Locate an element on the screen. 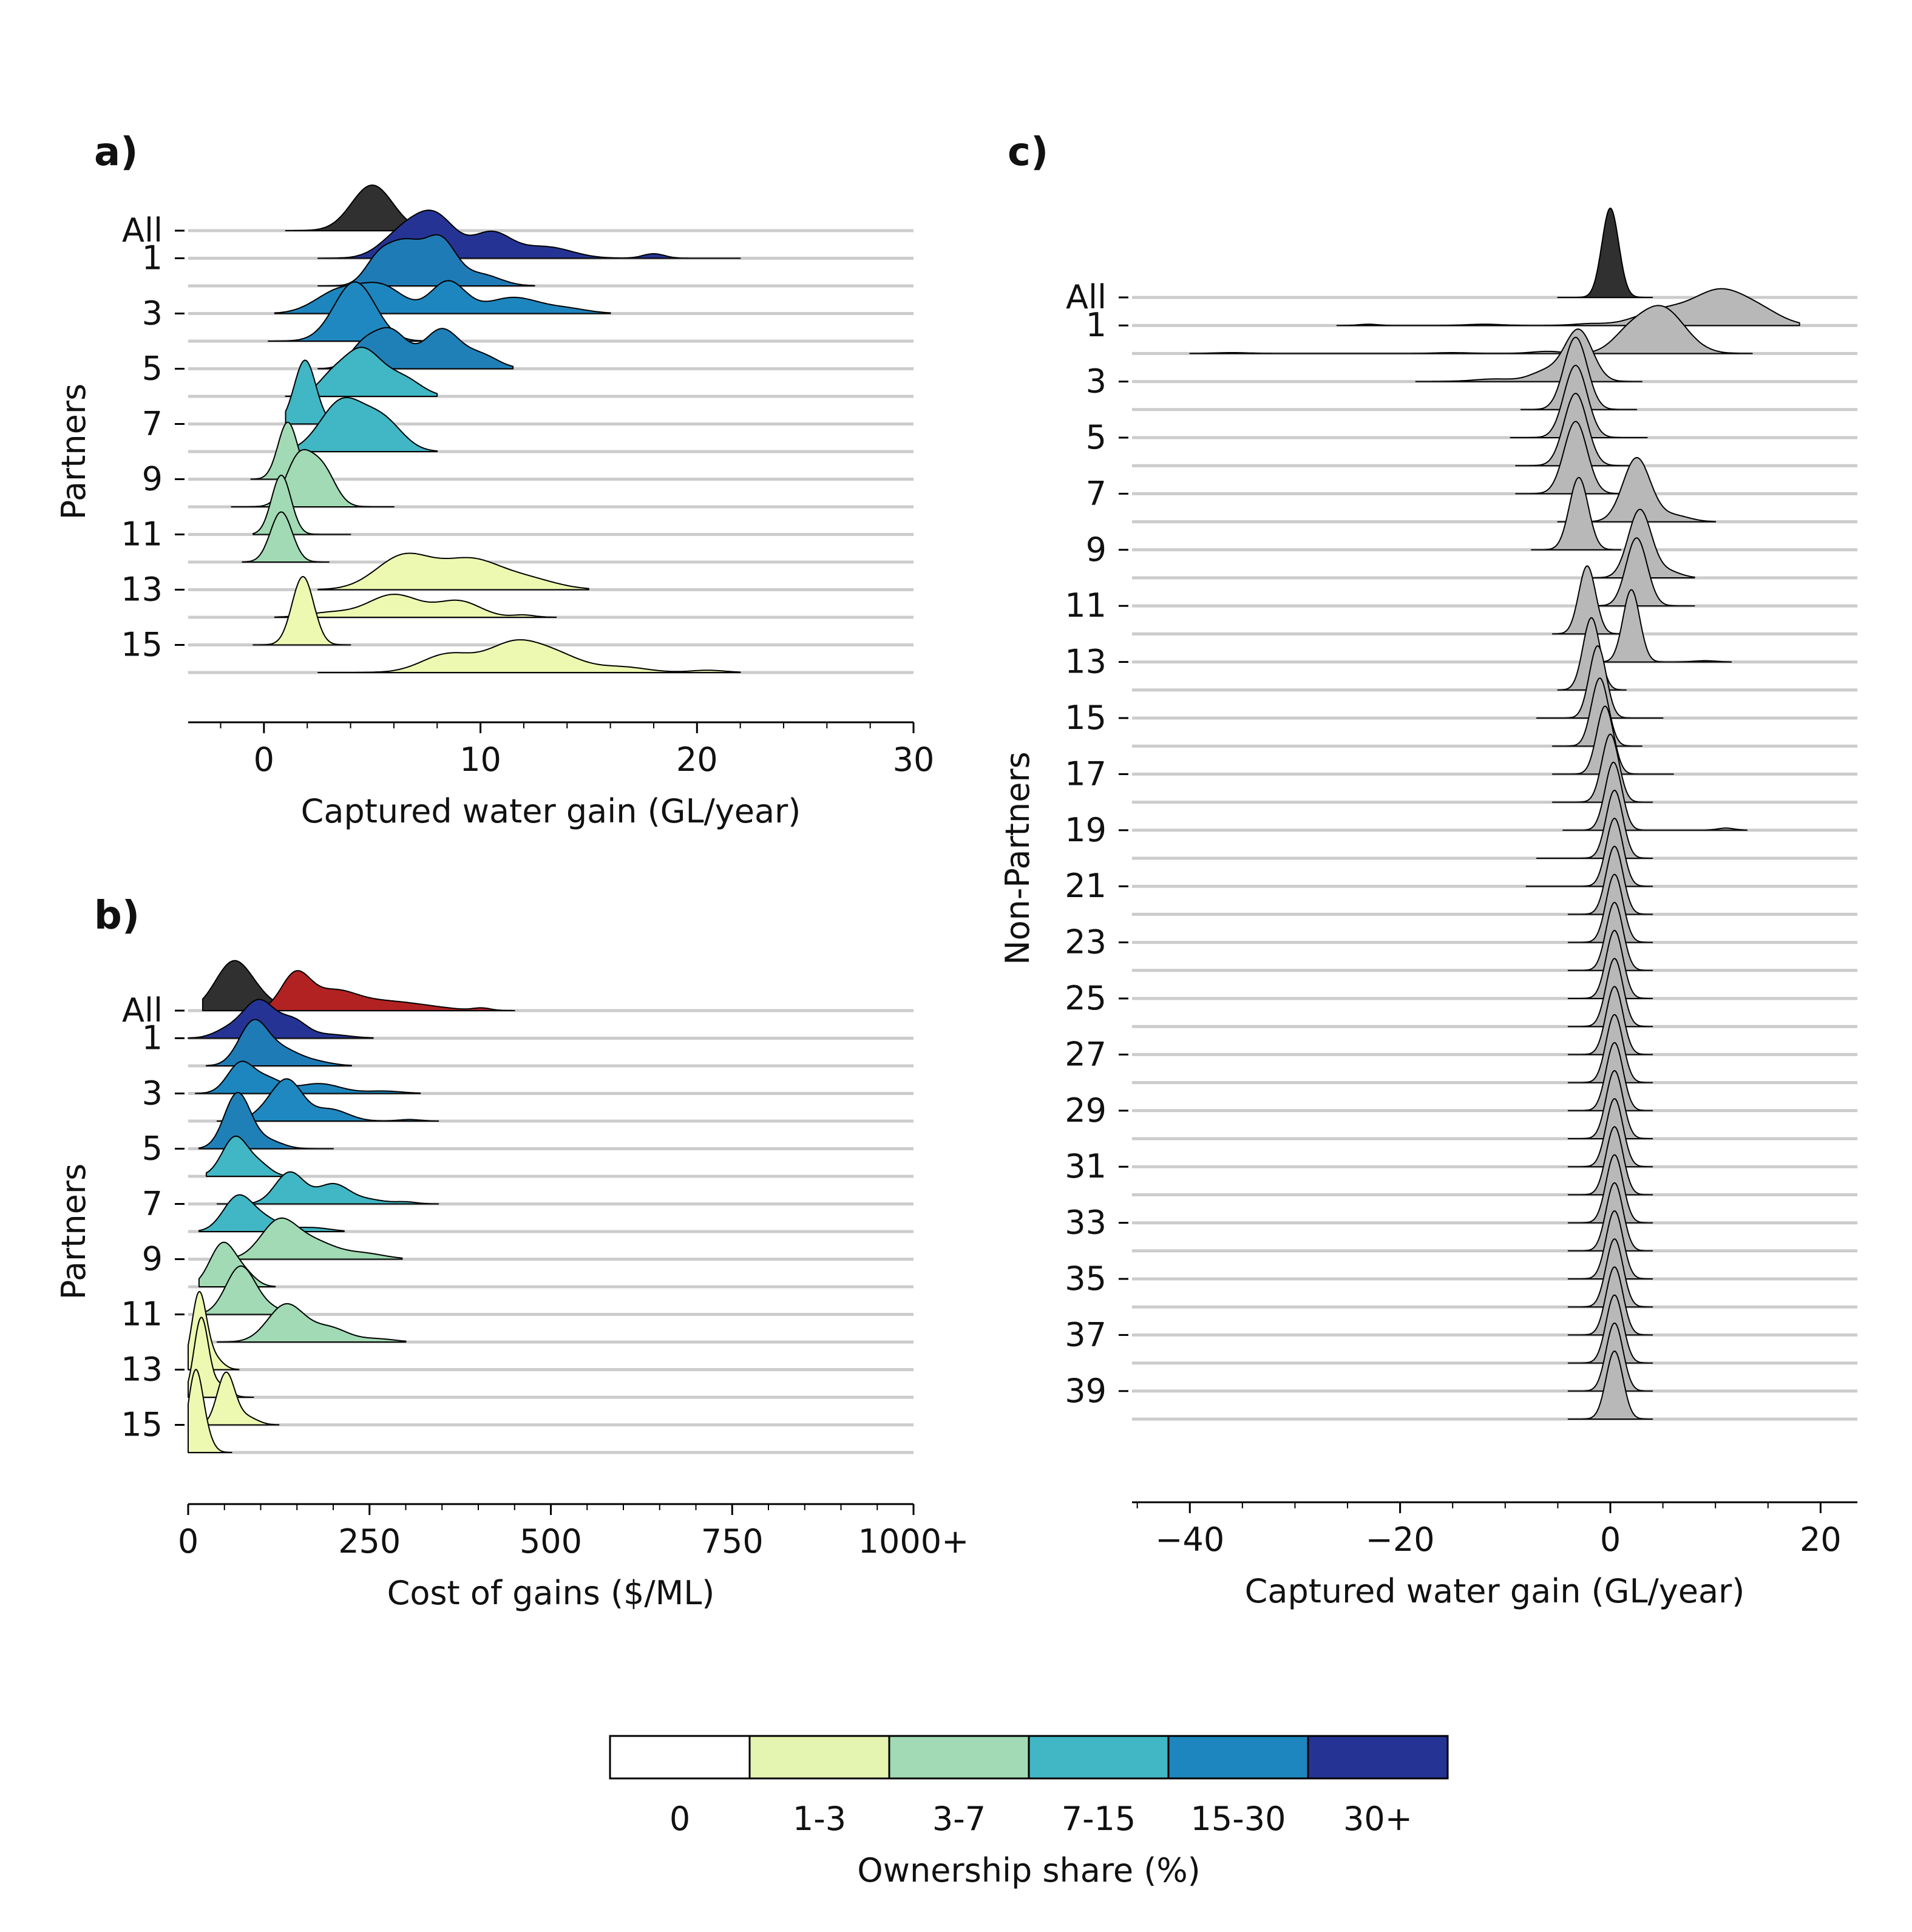 This screenshot has height=1932, width=1912. y-axis-label: Non-Partners is located at coordinates (1017, 858).